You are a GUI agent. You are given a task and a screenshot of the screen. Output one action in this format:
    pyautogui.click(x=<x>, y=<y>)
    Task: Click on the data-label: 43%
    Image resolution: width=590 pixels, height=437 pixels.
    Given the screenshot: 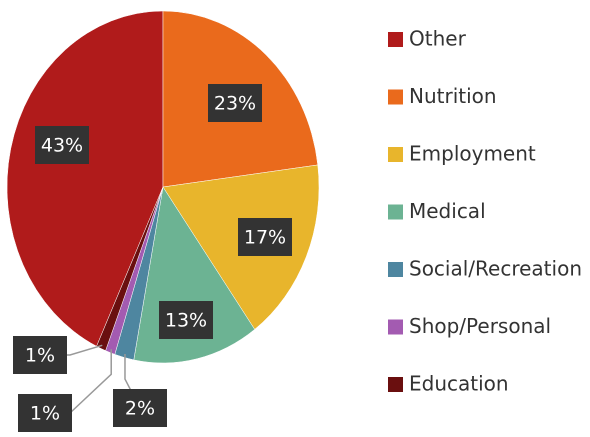 What is the action you would take?
    pyautogui.click(x=62, y=146)
    